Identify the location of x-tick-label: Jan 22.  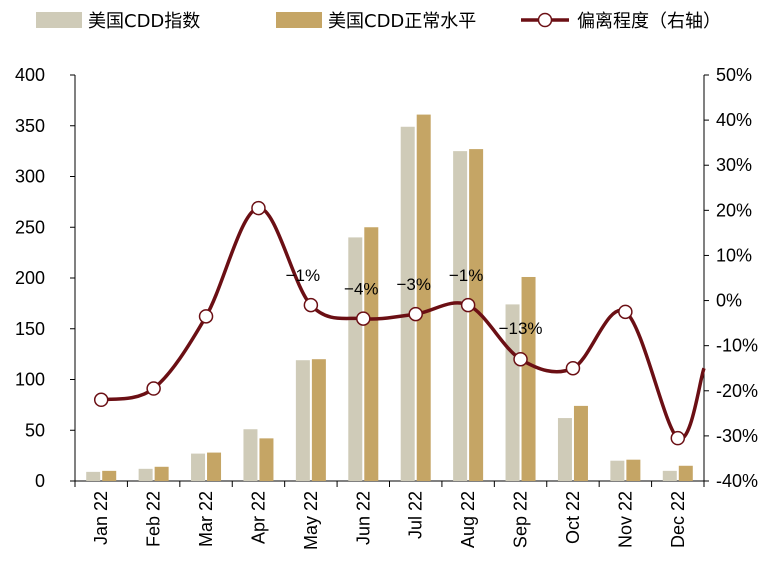
(101, 518).